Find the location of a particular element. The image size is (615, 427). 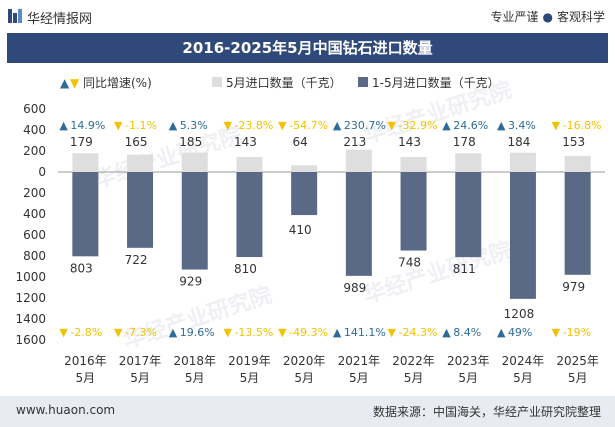

growth-cumulative-label: -13.5% is located at coordinates (253, 332).